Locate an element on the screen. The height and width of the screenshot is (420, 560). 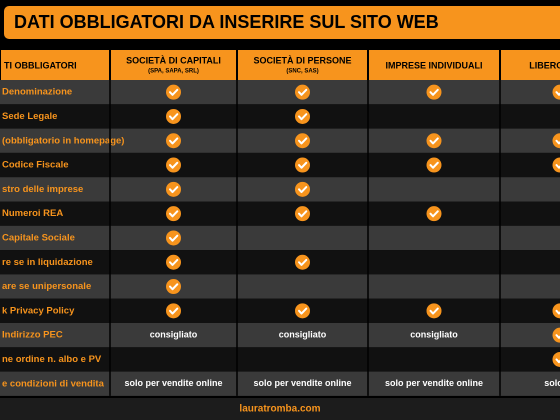
row-label: (obbligatorio in homepage) is located at coordinates (63, 140).